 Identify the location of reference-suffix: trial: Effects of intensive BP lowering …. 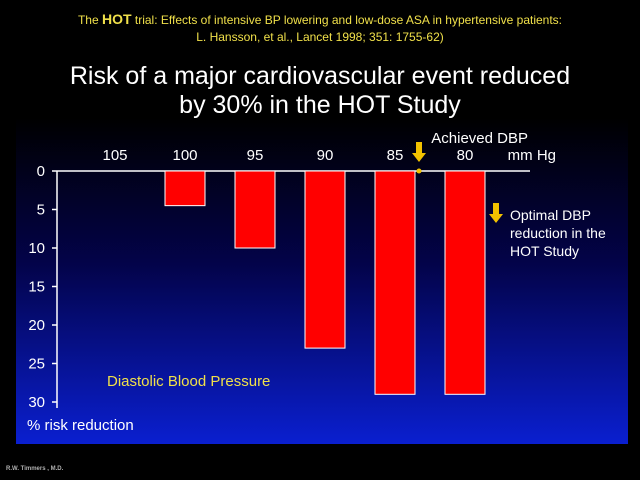
(347, 20).